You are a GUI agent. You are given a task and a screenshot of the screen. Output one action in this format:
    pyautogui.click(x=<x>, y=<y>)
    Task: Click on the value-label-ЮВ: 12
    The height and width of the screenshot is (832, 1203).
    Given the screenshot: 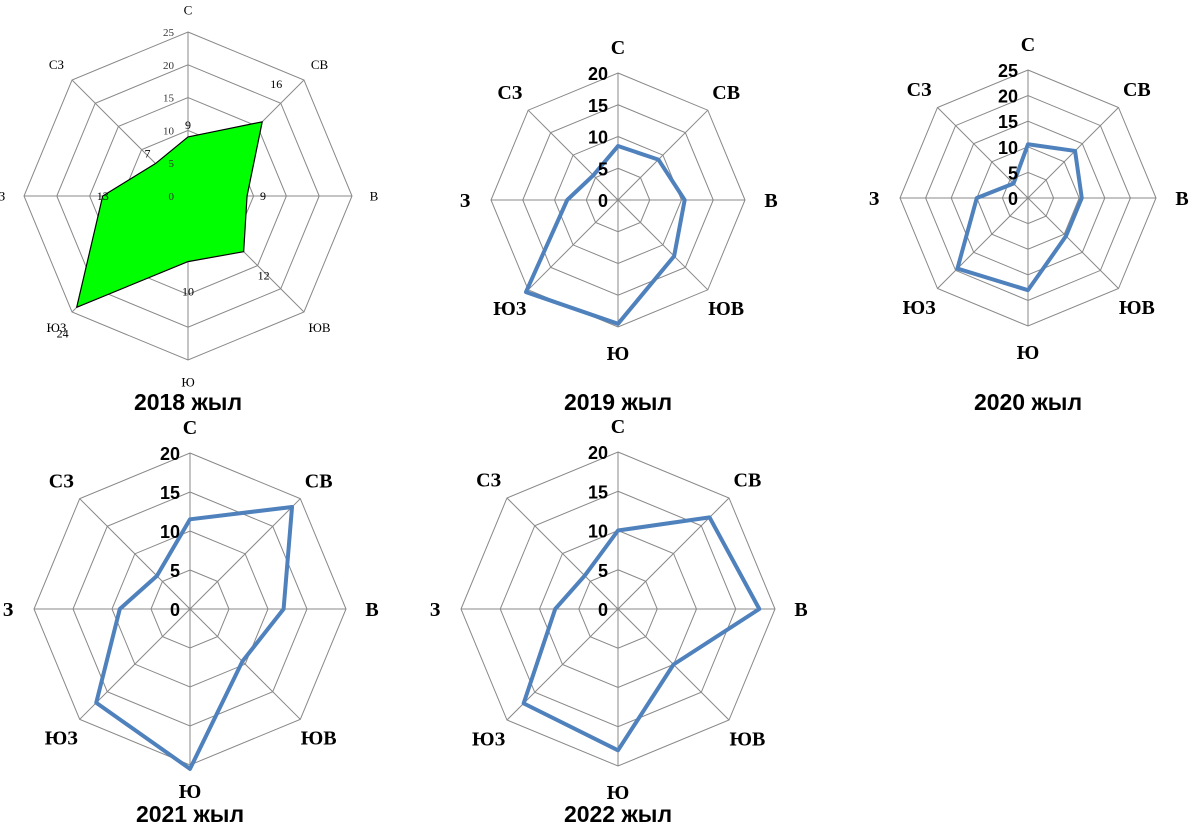 What is the action you would take?
    pyautogui.click(x=264, y=276)
    